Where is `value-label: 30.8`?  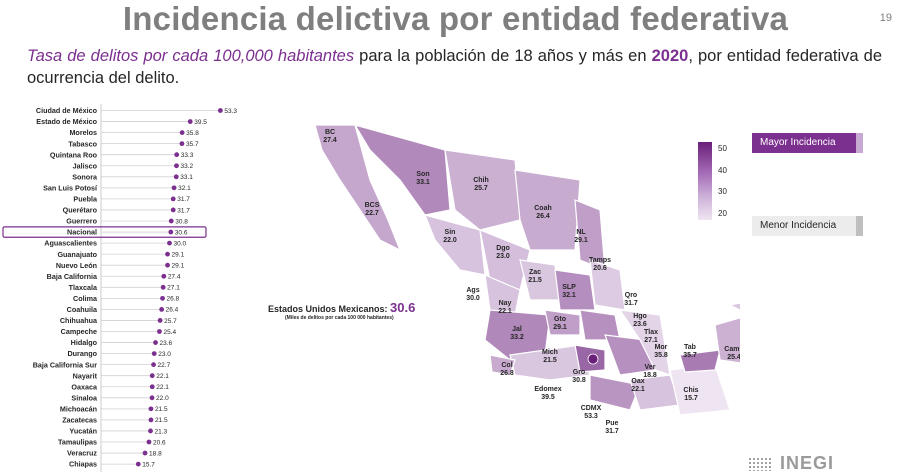 value-label: 30.8 is located at coordinates (181, 221).